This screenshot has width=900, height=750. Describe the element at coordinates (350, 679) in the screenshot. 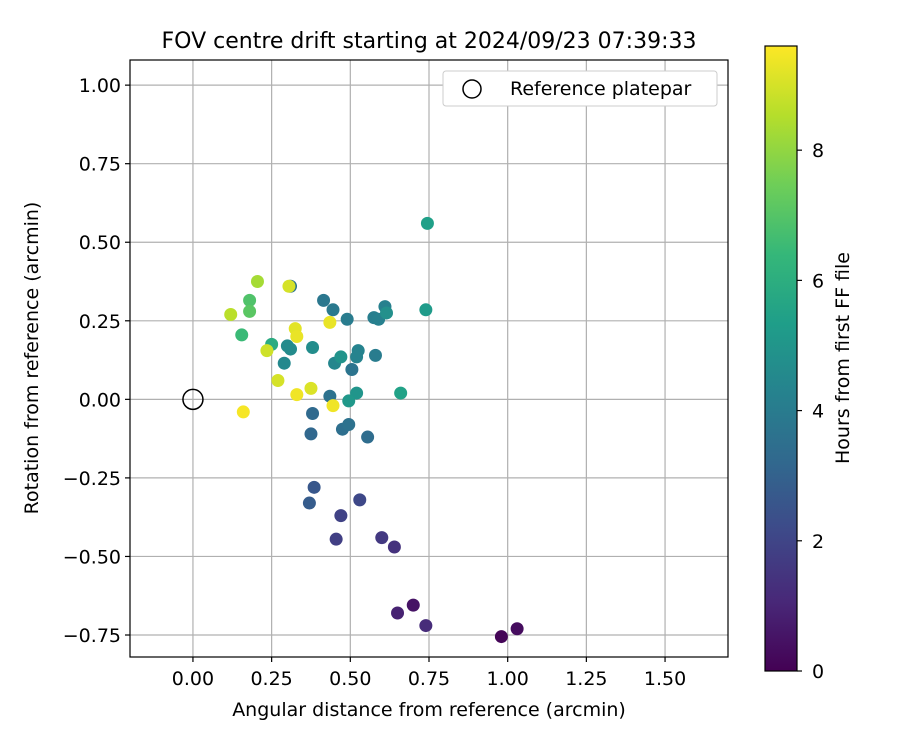

I see `x-tick-label: 0.50` at that location.